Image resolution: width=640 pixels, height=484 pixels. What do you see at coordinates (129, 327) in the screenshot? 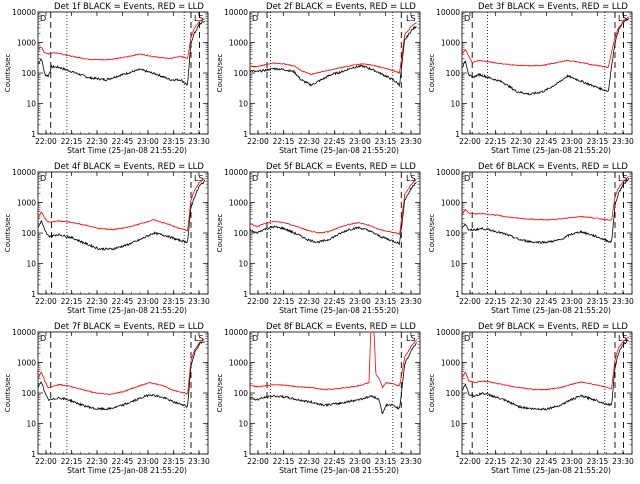
I see `panel-title: Det 7f BLACK = Events, RED = LLD` at bounding box center [129, 327].